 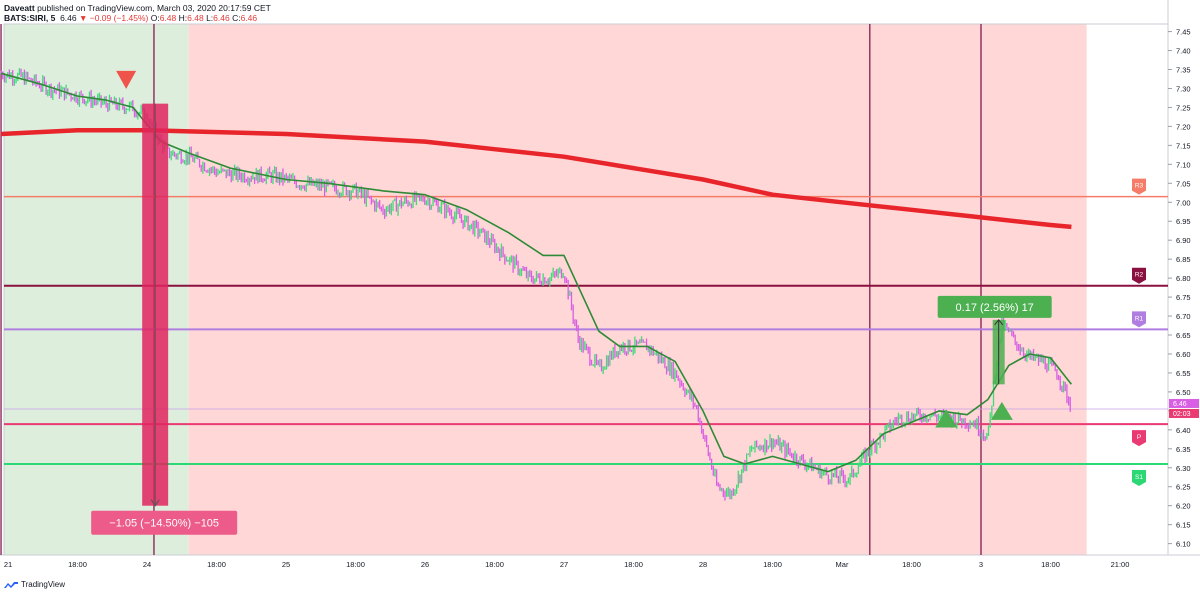 I want to click on x-tick-label: 28, so click(x=703, y=564).